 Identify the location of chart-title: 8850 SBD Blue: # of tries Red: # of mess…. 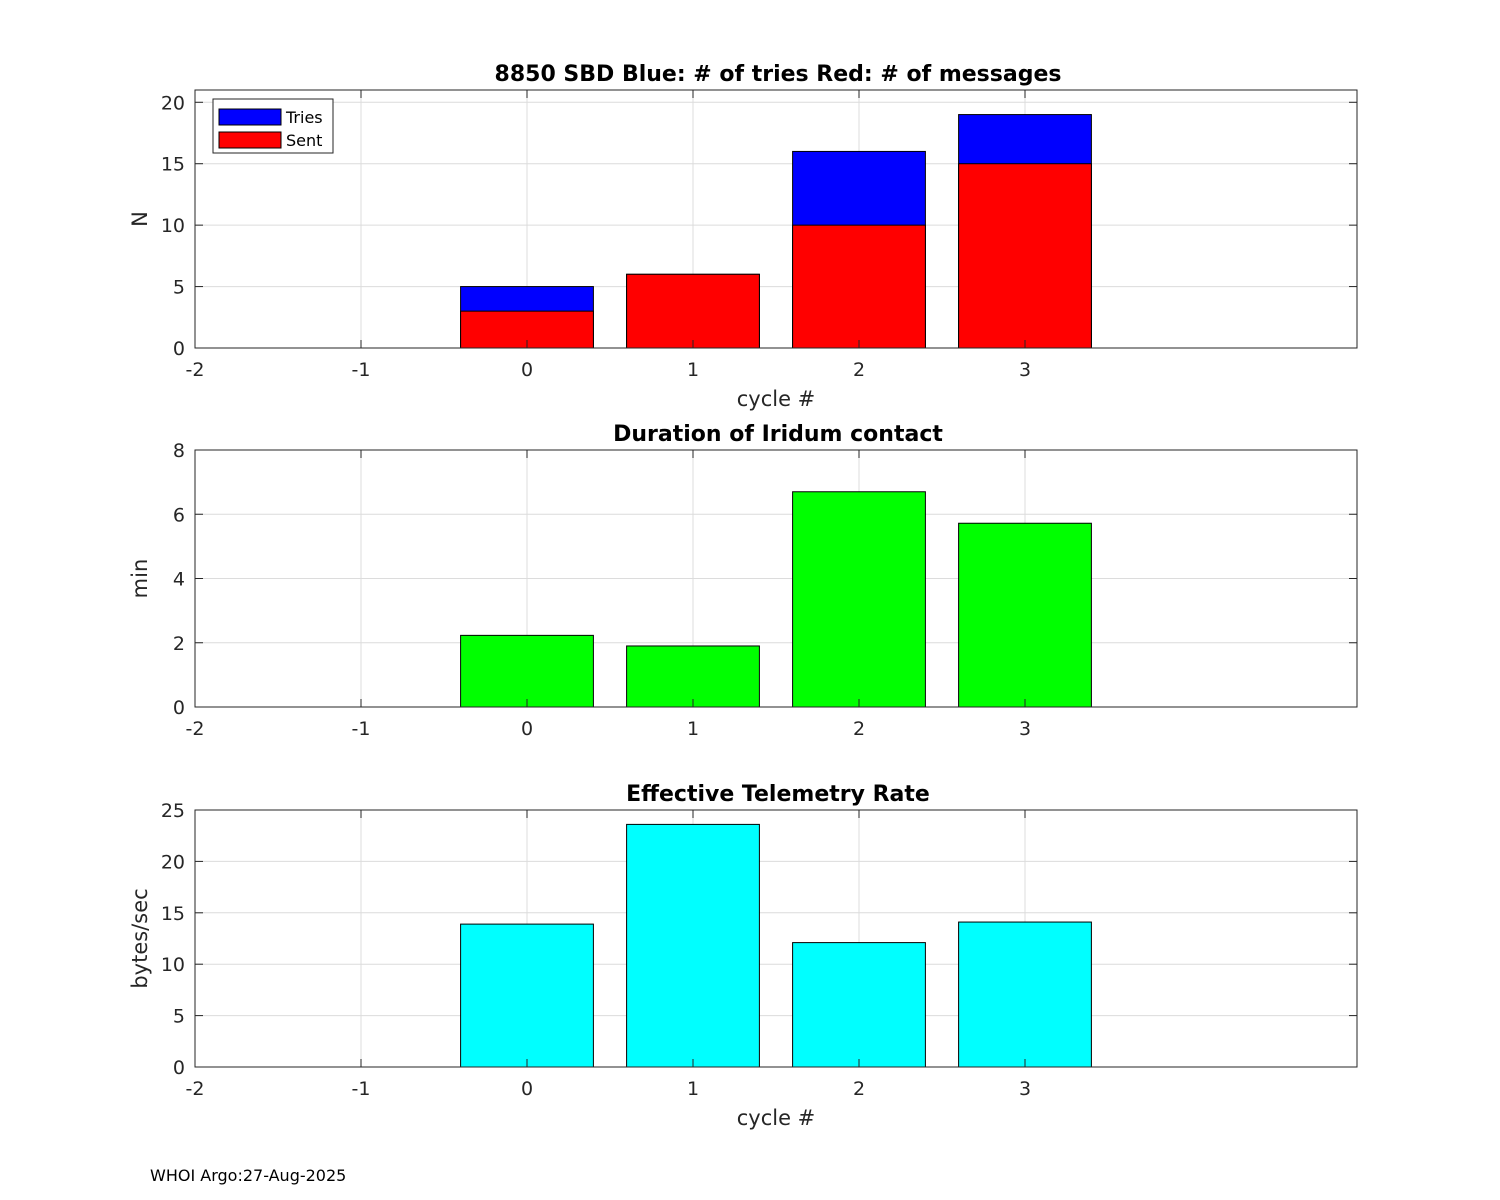
(778, 74).